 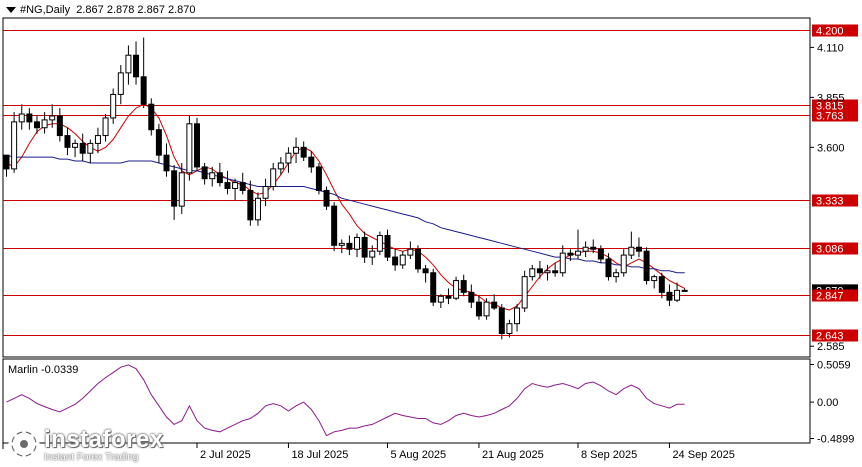 I want to click on collapse-triangle-icon, so click(x=11, y=10).